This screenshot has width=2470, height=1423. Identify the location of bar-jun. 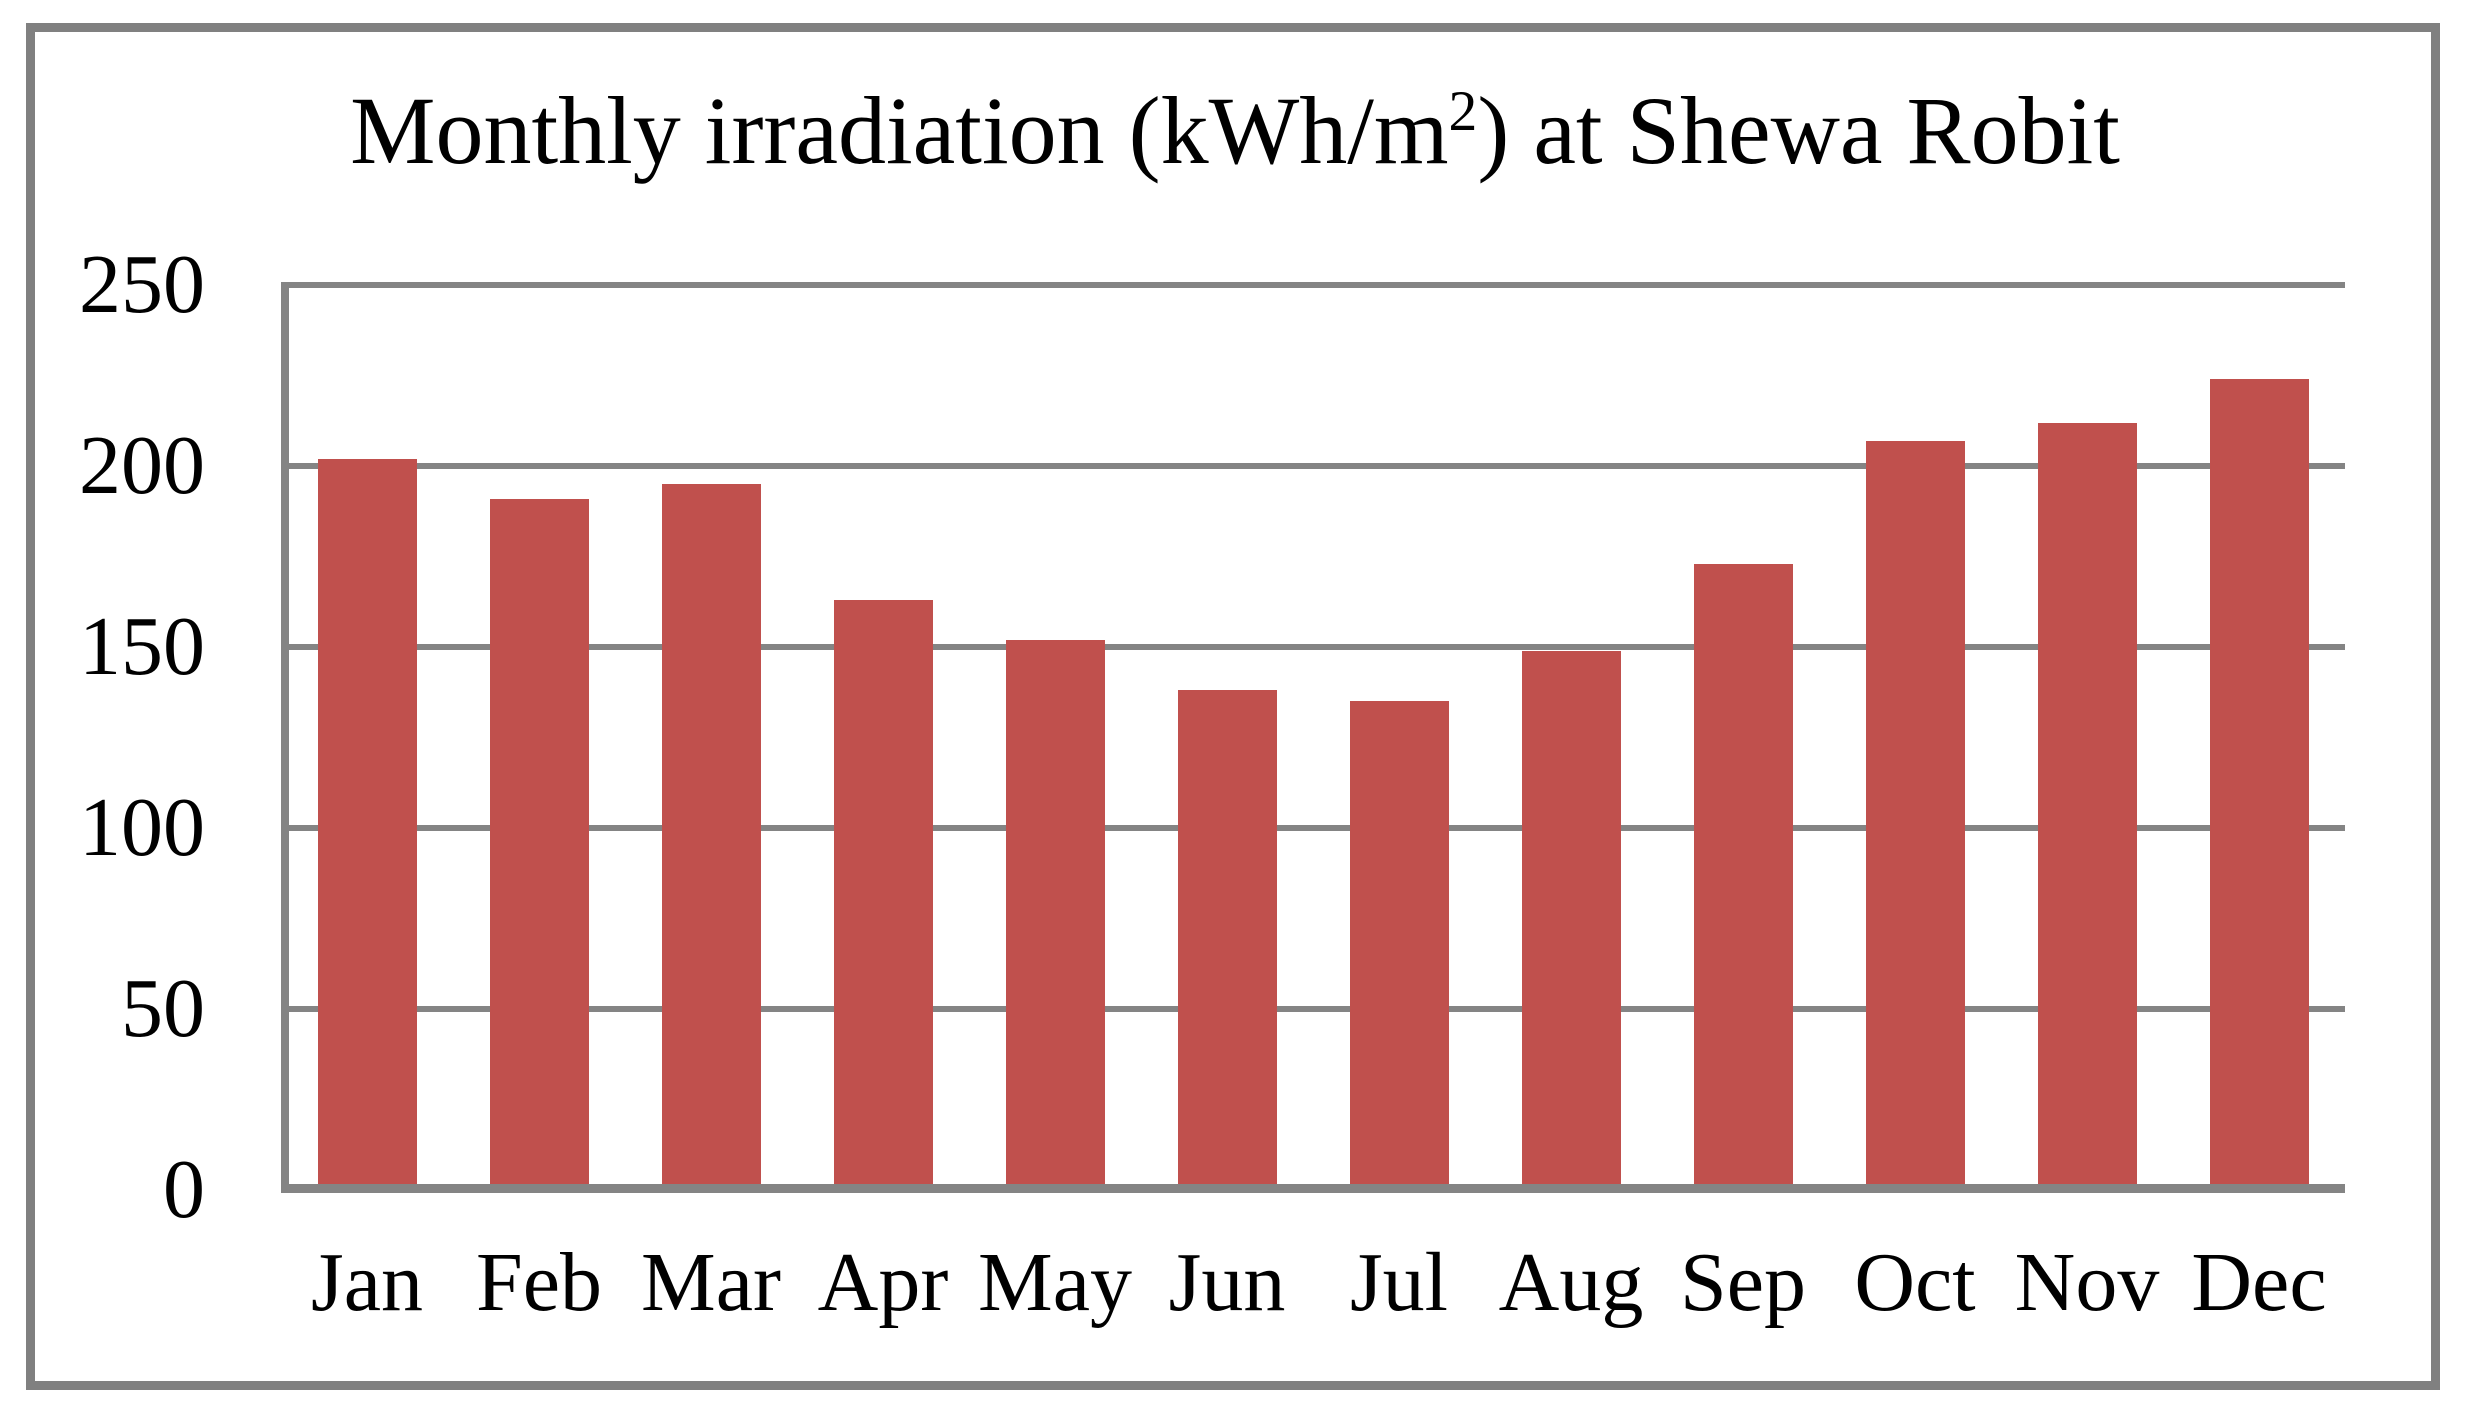
(1227, 940).